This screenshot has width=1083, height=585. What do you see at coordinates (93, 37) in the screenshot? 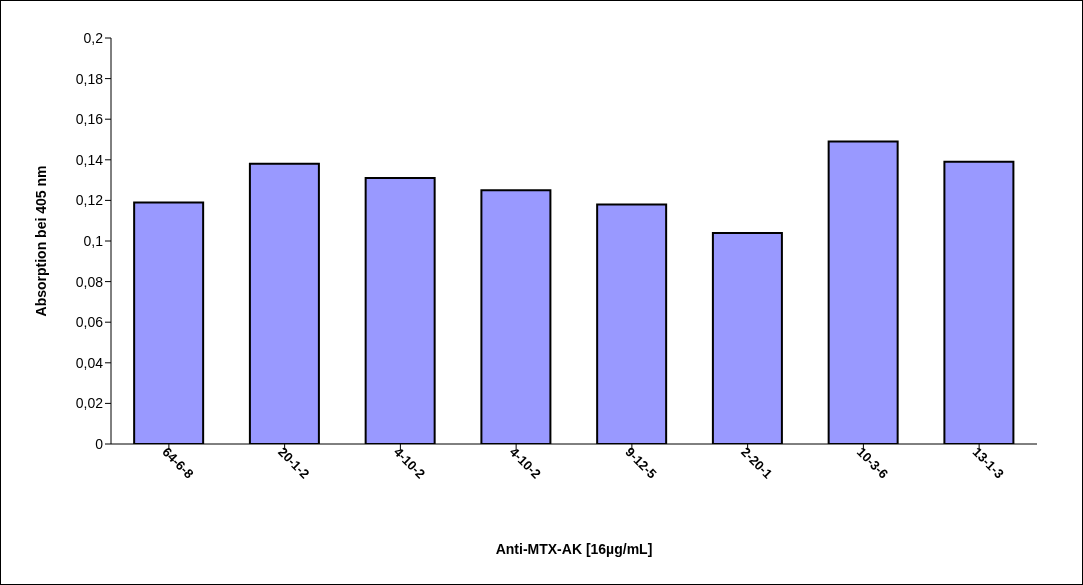
I see `y-tick-label: 0,2` at bounding box center [93, 37].